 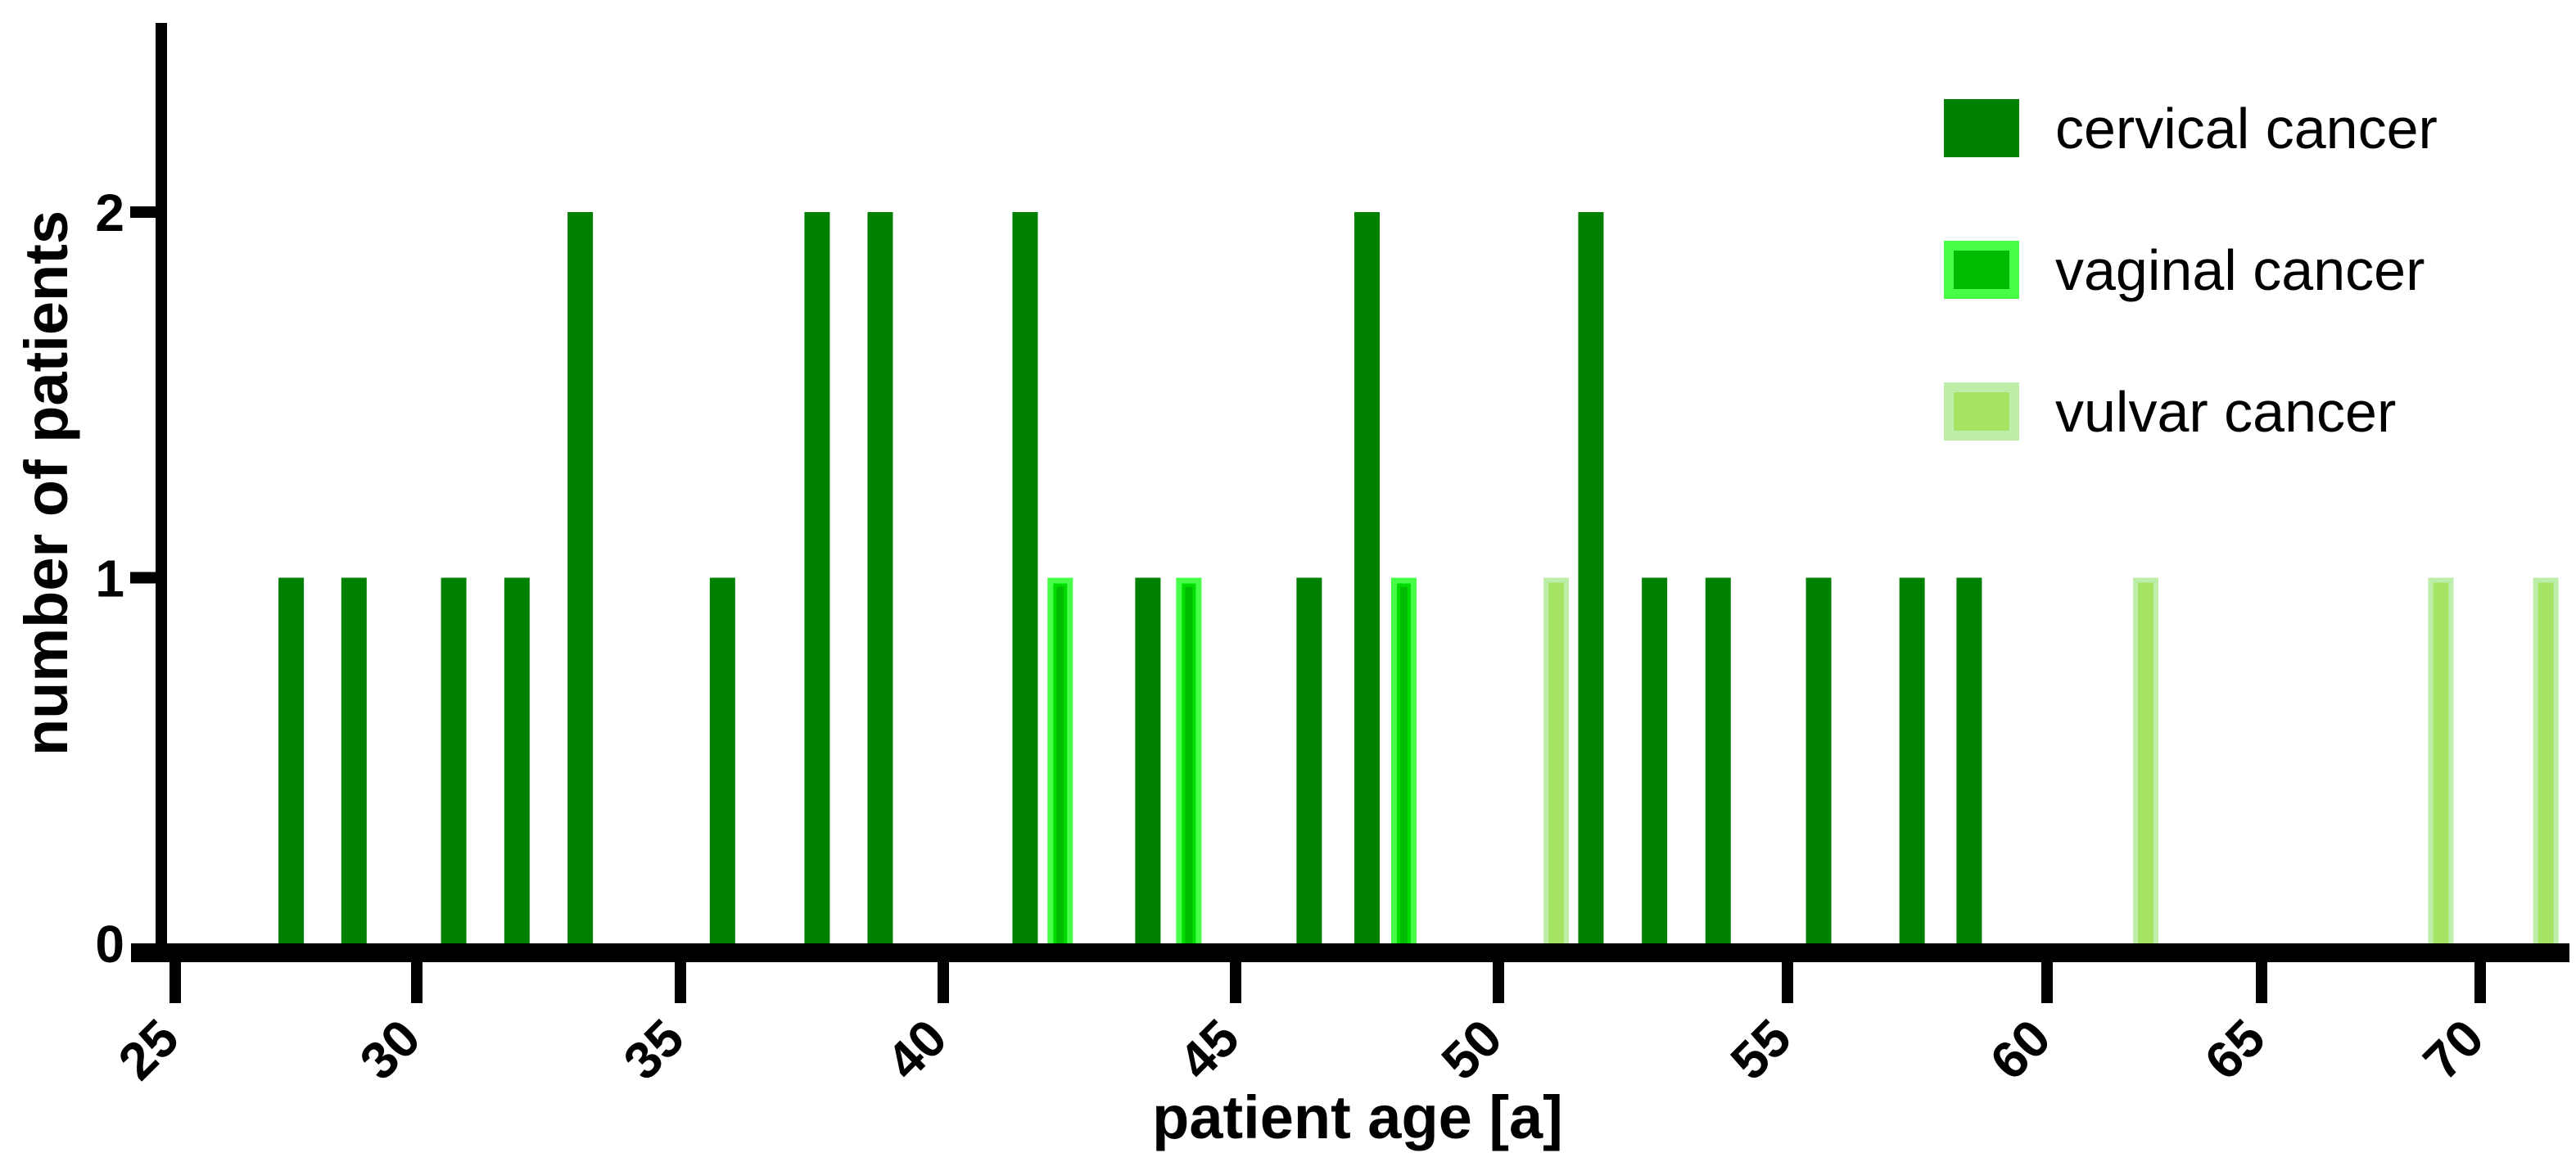 I want to click on x-tick-label-50: 50, so click(x=1471, y=1049).